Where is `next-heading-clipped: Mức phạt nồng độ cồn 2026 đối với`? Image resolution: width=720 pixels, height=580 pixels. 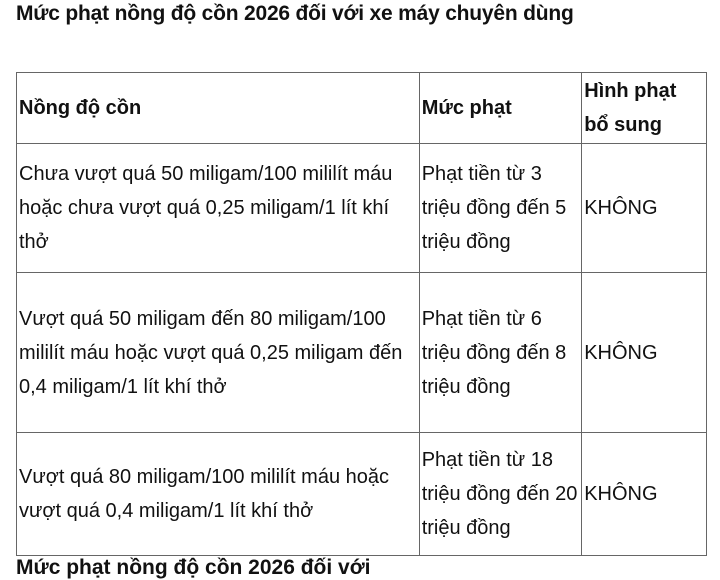 next-heading-clipped: Mức phạt nồng độ cồn 2026 đối với is located at coordinates (193, 567).